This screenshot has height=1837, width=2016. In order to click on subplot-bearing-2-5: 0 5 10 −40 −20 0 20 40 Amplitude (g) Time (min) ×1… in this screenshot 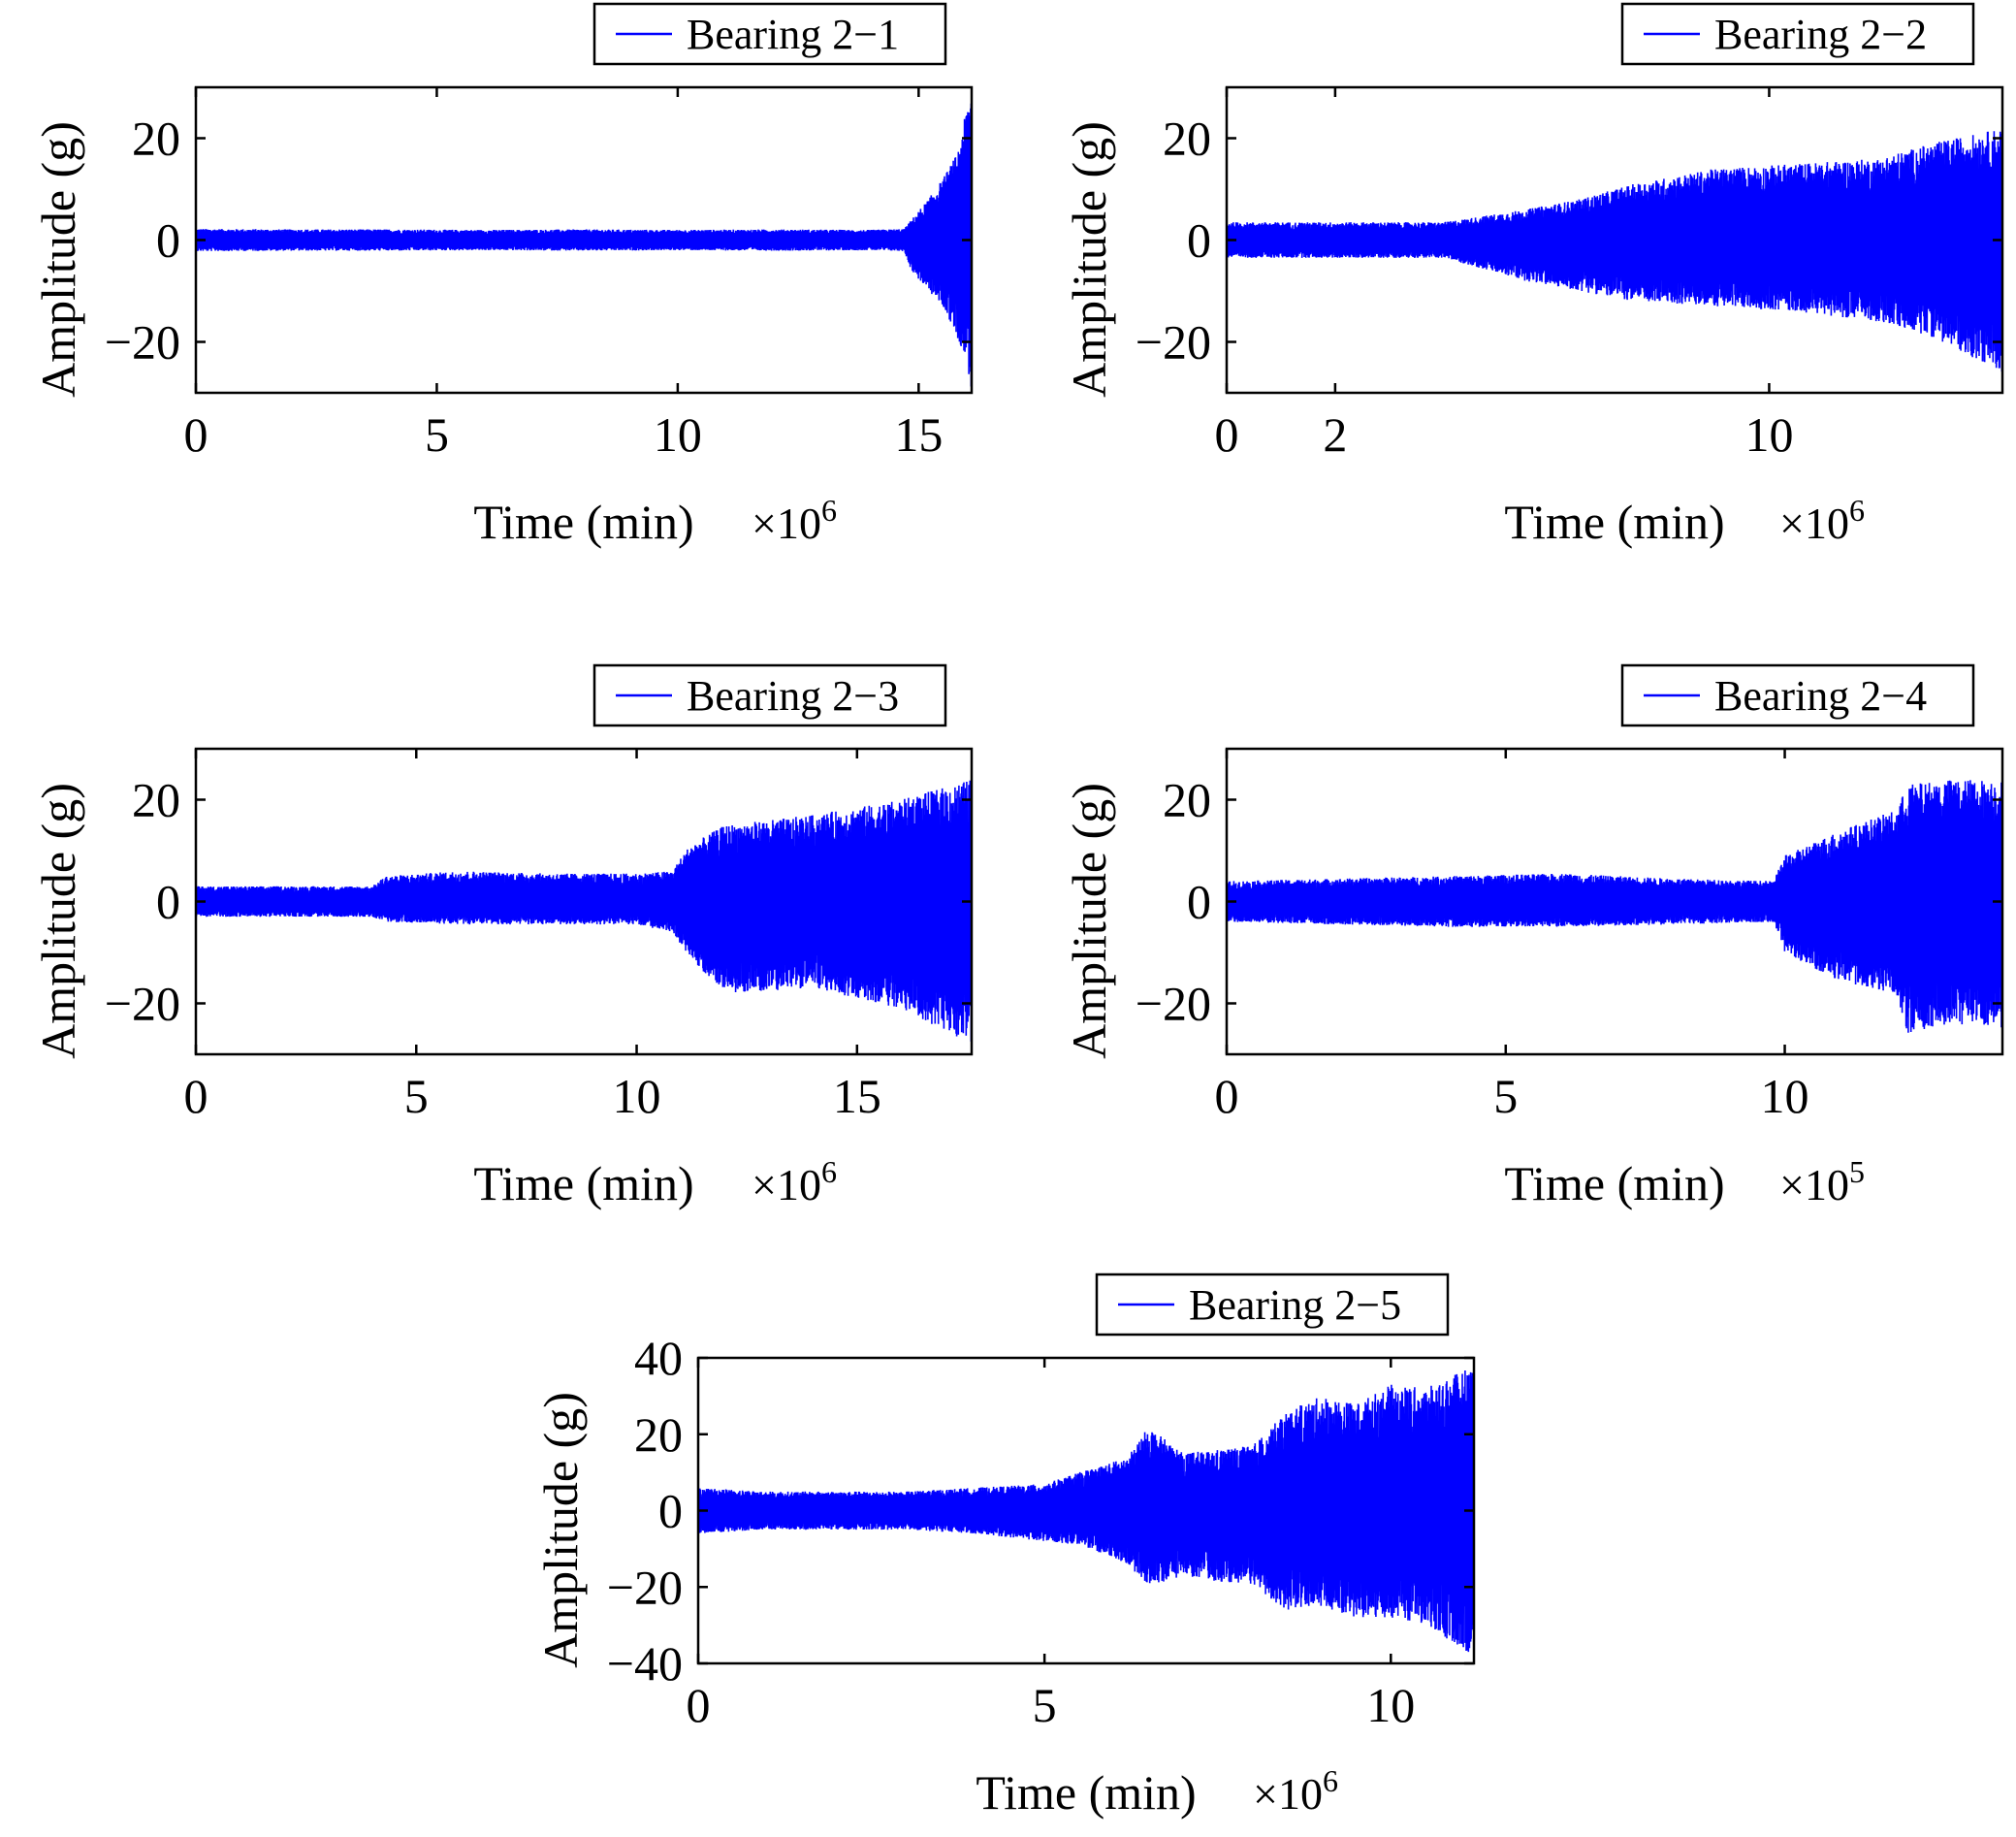, I will do `click(1004, 1546)`.